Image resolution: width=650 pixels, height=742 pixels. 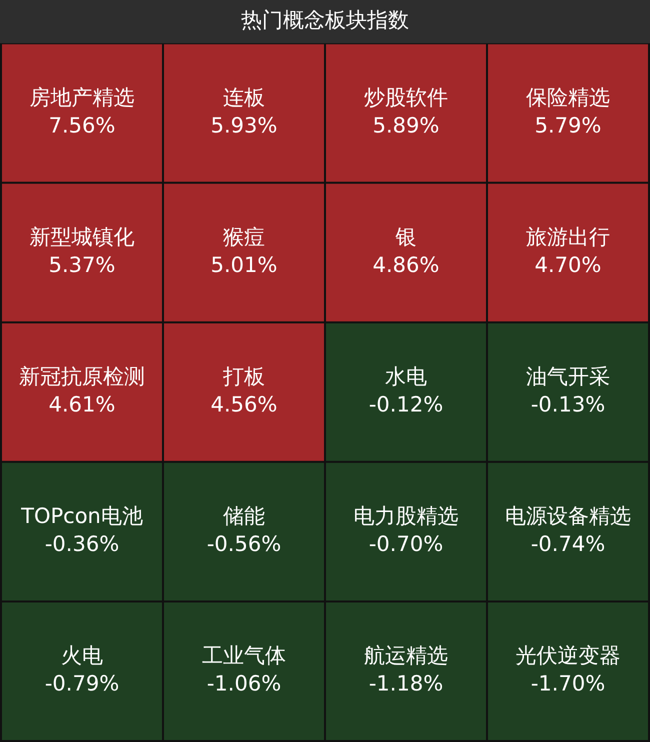 What do you see at coordinates (244, 516) in the screenshot?
I see `category-label: 储能` at bounding box center [244, 516].